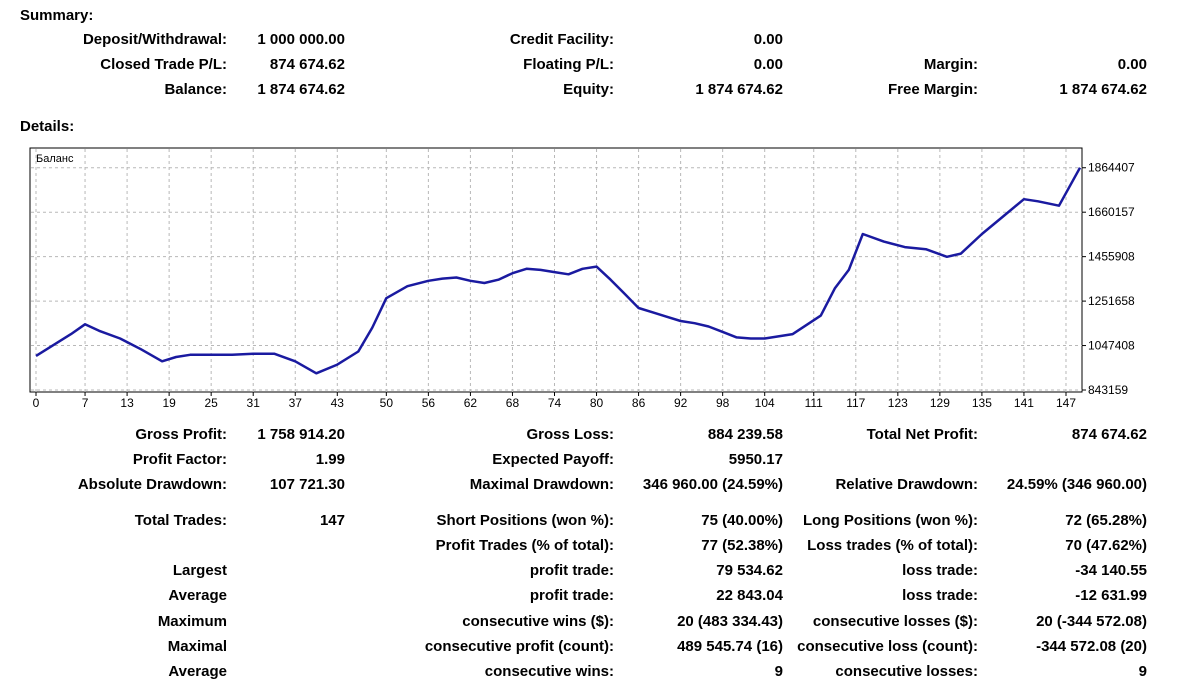 The image size is (1200, 685). I want to click on details-value-r2-c1: 346 960.00 (24.59%), so click(712, 484).